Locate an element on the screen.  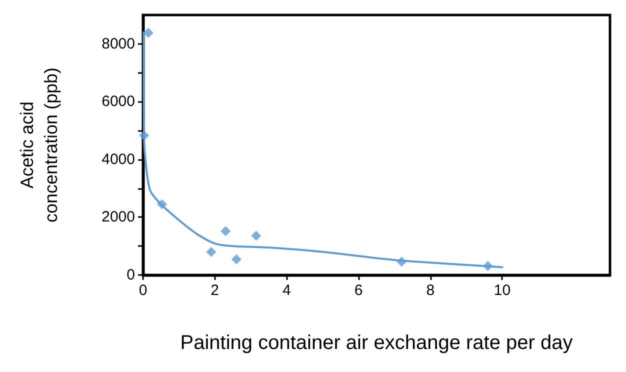
y-tick-label: 6000 is located at coordinates (118, 101).